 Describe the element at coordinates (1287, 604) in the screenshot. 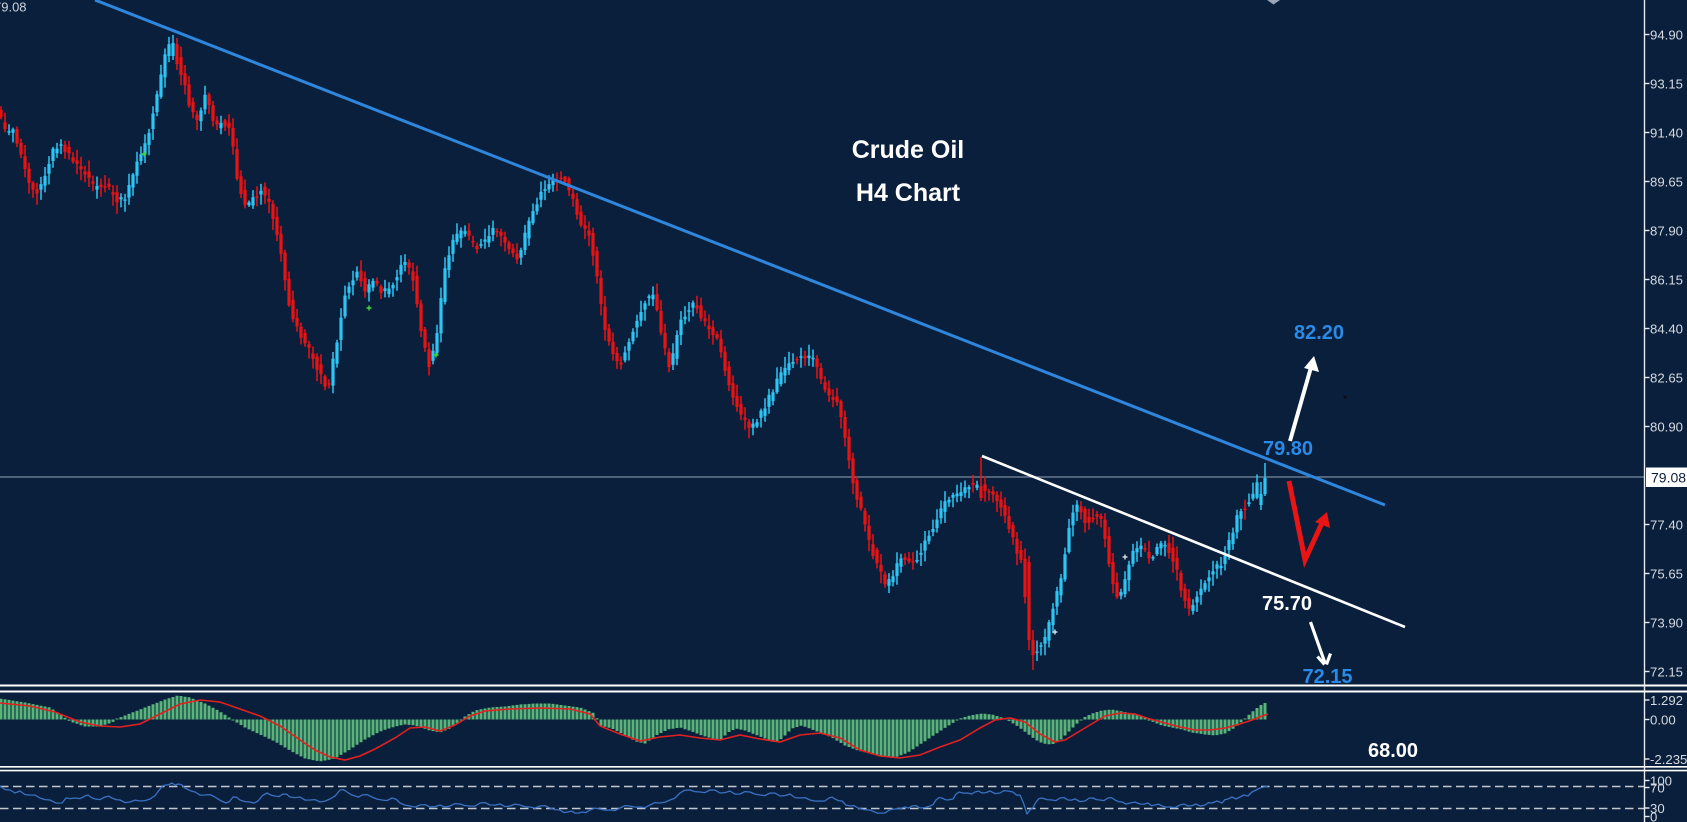

I see `svg-text: 75.70` at that location.